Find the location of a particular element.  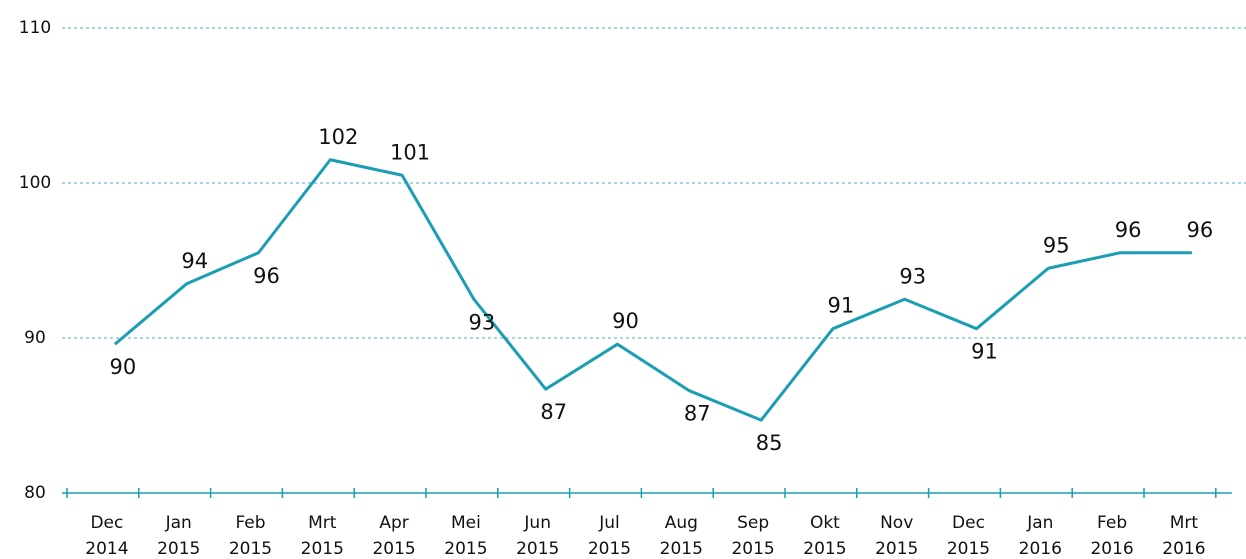

x-tick-label: Mrt 2015 is located at coordinates (322, 536).